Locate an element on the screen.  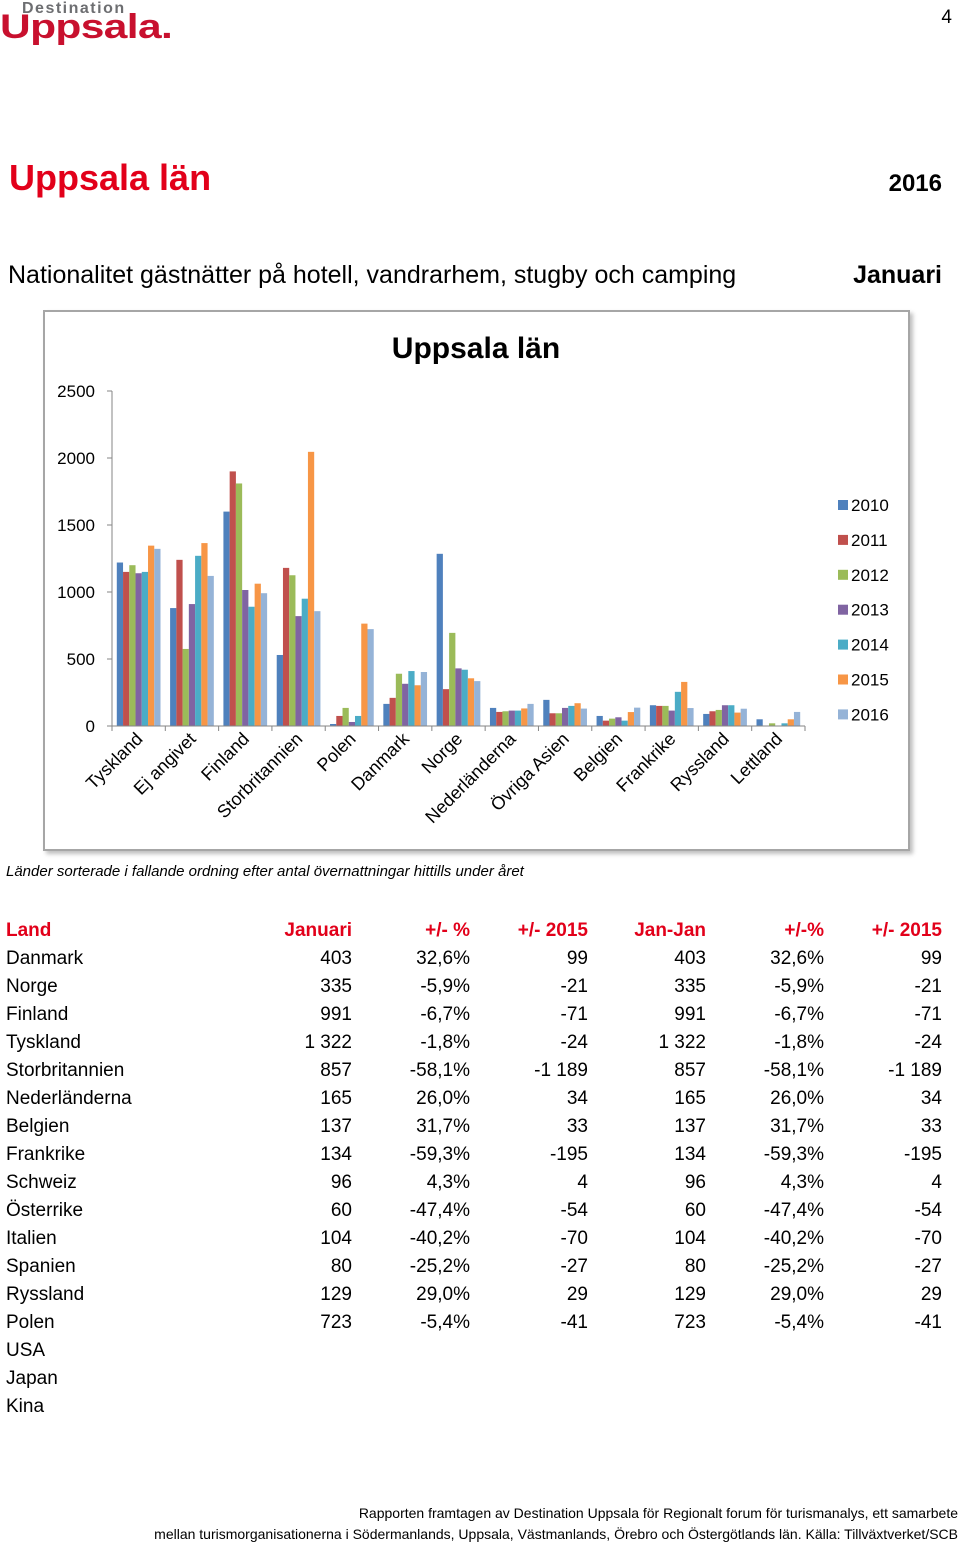
bar-nederländerna-2014 is located at coordinates (518, 718).